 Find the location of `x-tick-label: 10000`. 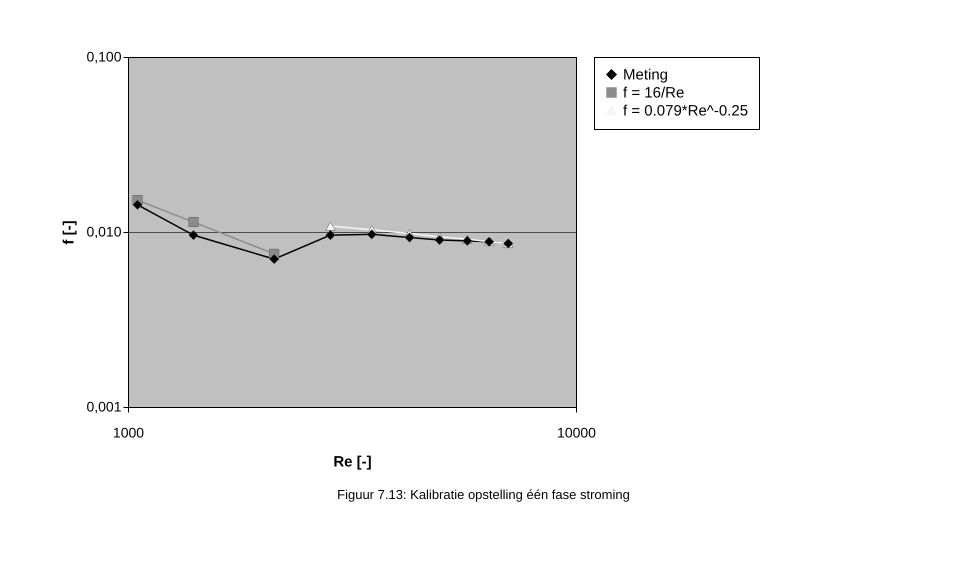

x-tick-label: 10000 is located at coordinates (576, 432).